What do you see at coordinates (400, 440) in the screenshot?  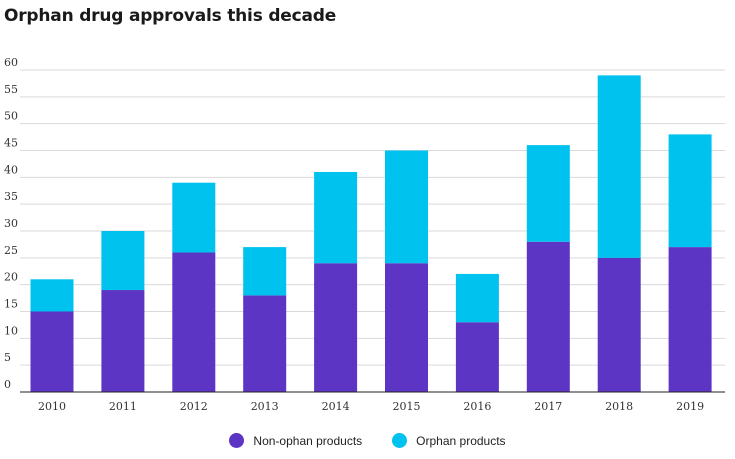 I see `legend-swatch-orphan` at bounding box center [400, 440].